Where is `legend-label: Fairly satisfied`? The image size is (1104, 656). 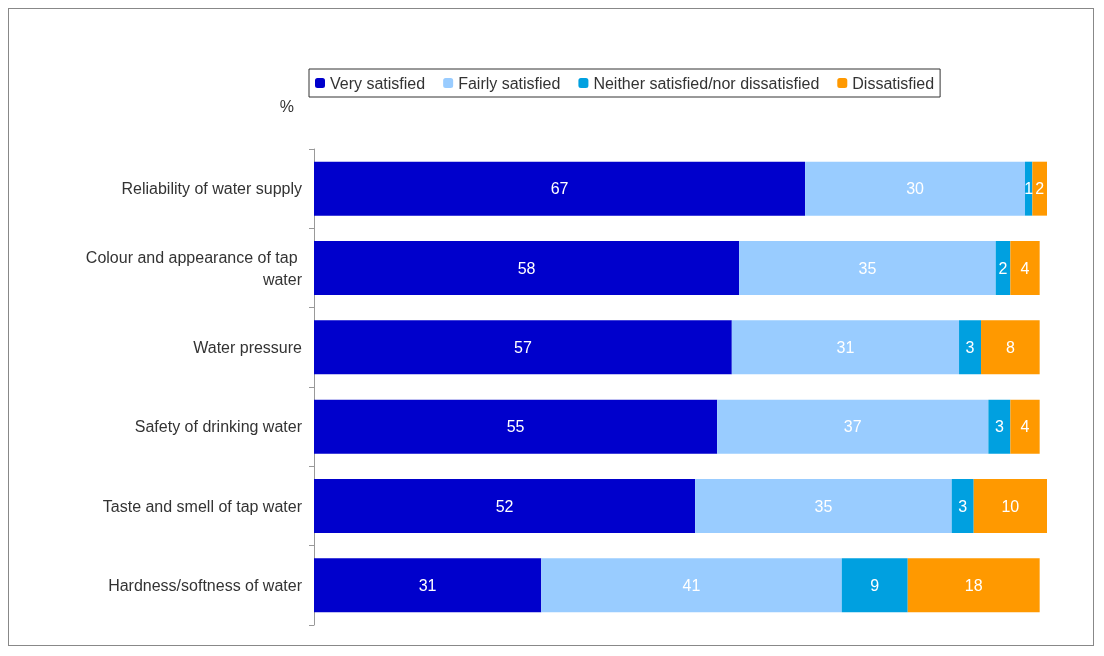 legend-label: Fairly satisfied is located at coordinates (509, 83).